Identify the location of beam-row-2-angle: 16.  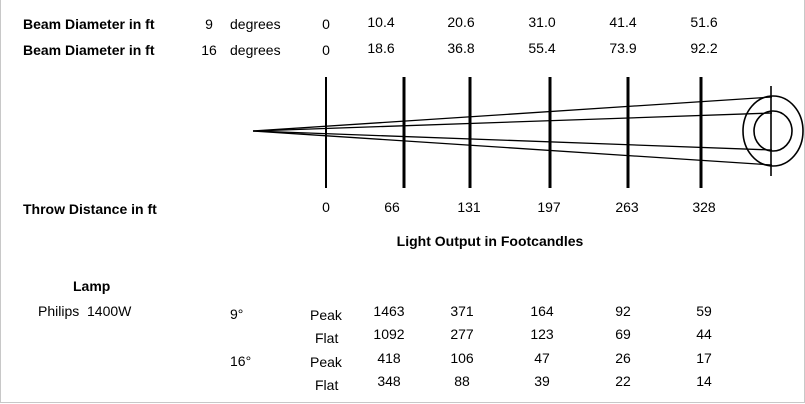
(209, 50).